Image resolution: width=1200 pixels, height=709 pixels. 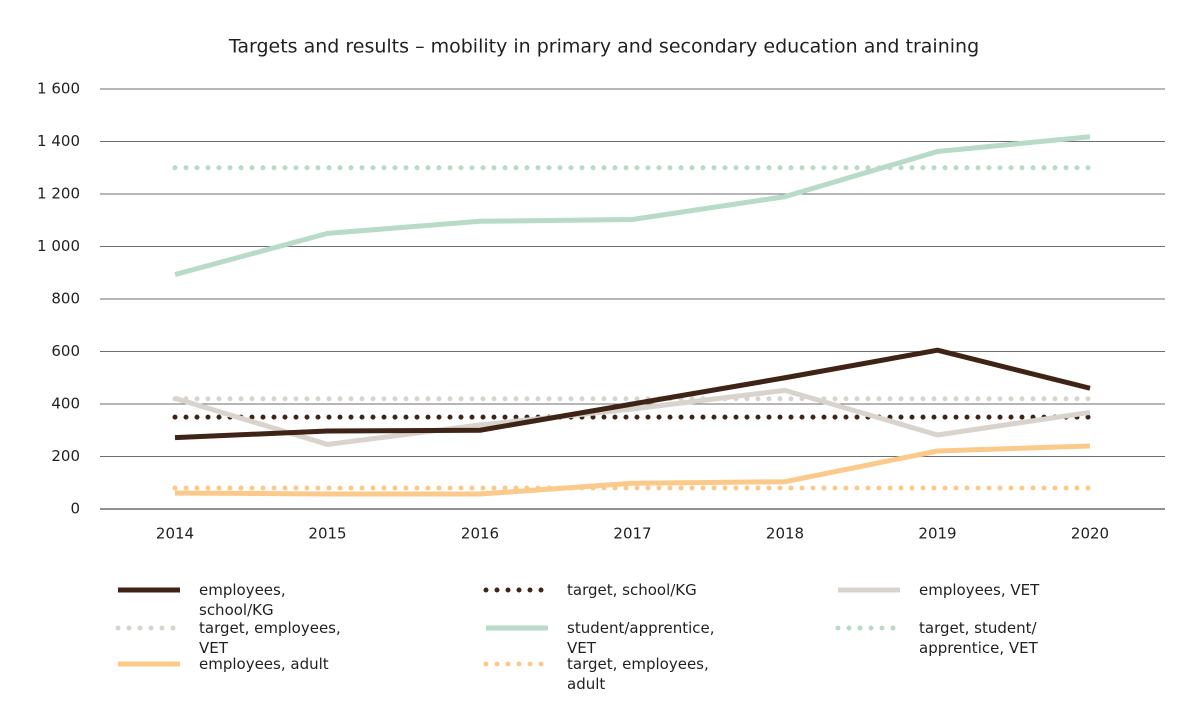 What do you see at coordinates (175, 534) in the screenshot?
I see `x-tick-label: 2014` at bounding box center [175, 534].